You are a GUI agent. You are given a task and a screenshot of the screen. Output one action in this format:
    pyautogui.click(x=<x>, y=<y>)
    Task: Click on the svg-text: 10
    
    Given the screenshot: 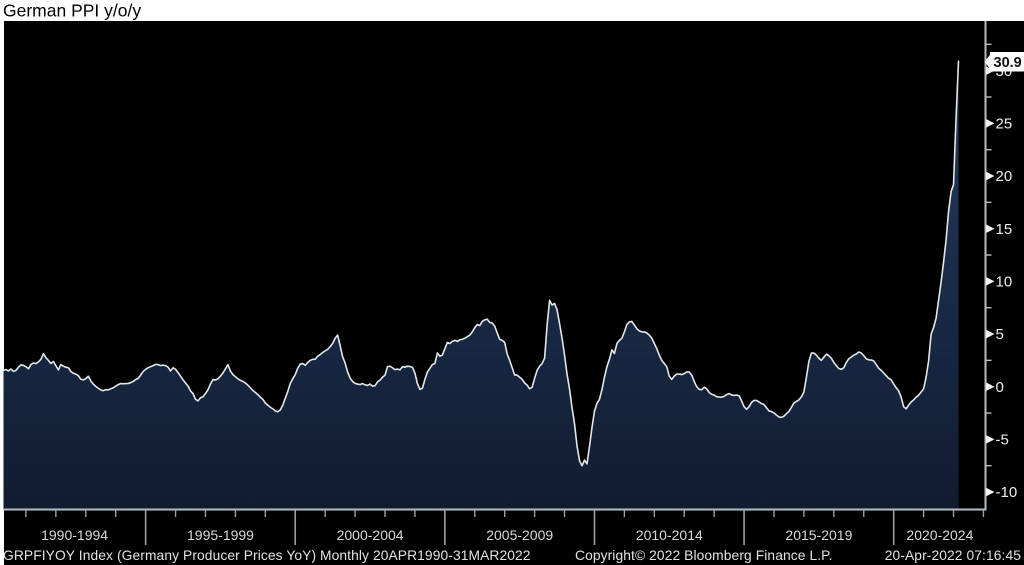 What is the action you would take?
    pyautogui.click(x=1004, y=282)
    